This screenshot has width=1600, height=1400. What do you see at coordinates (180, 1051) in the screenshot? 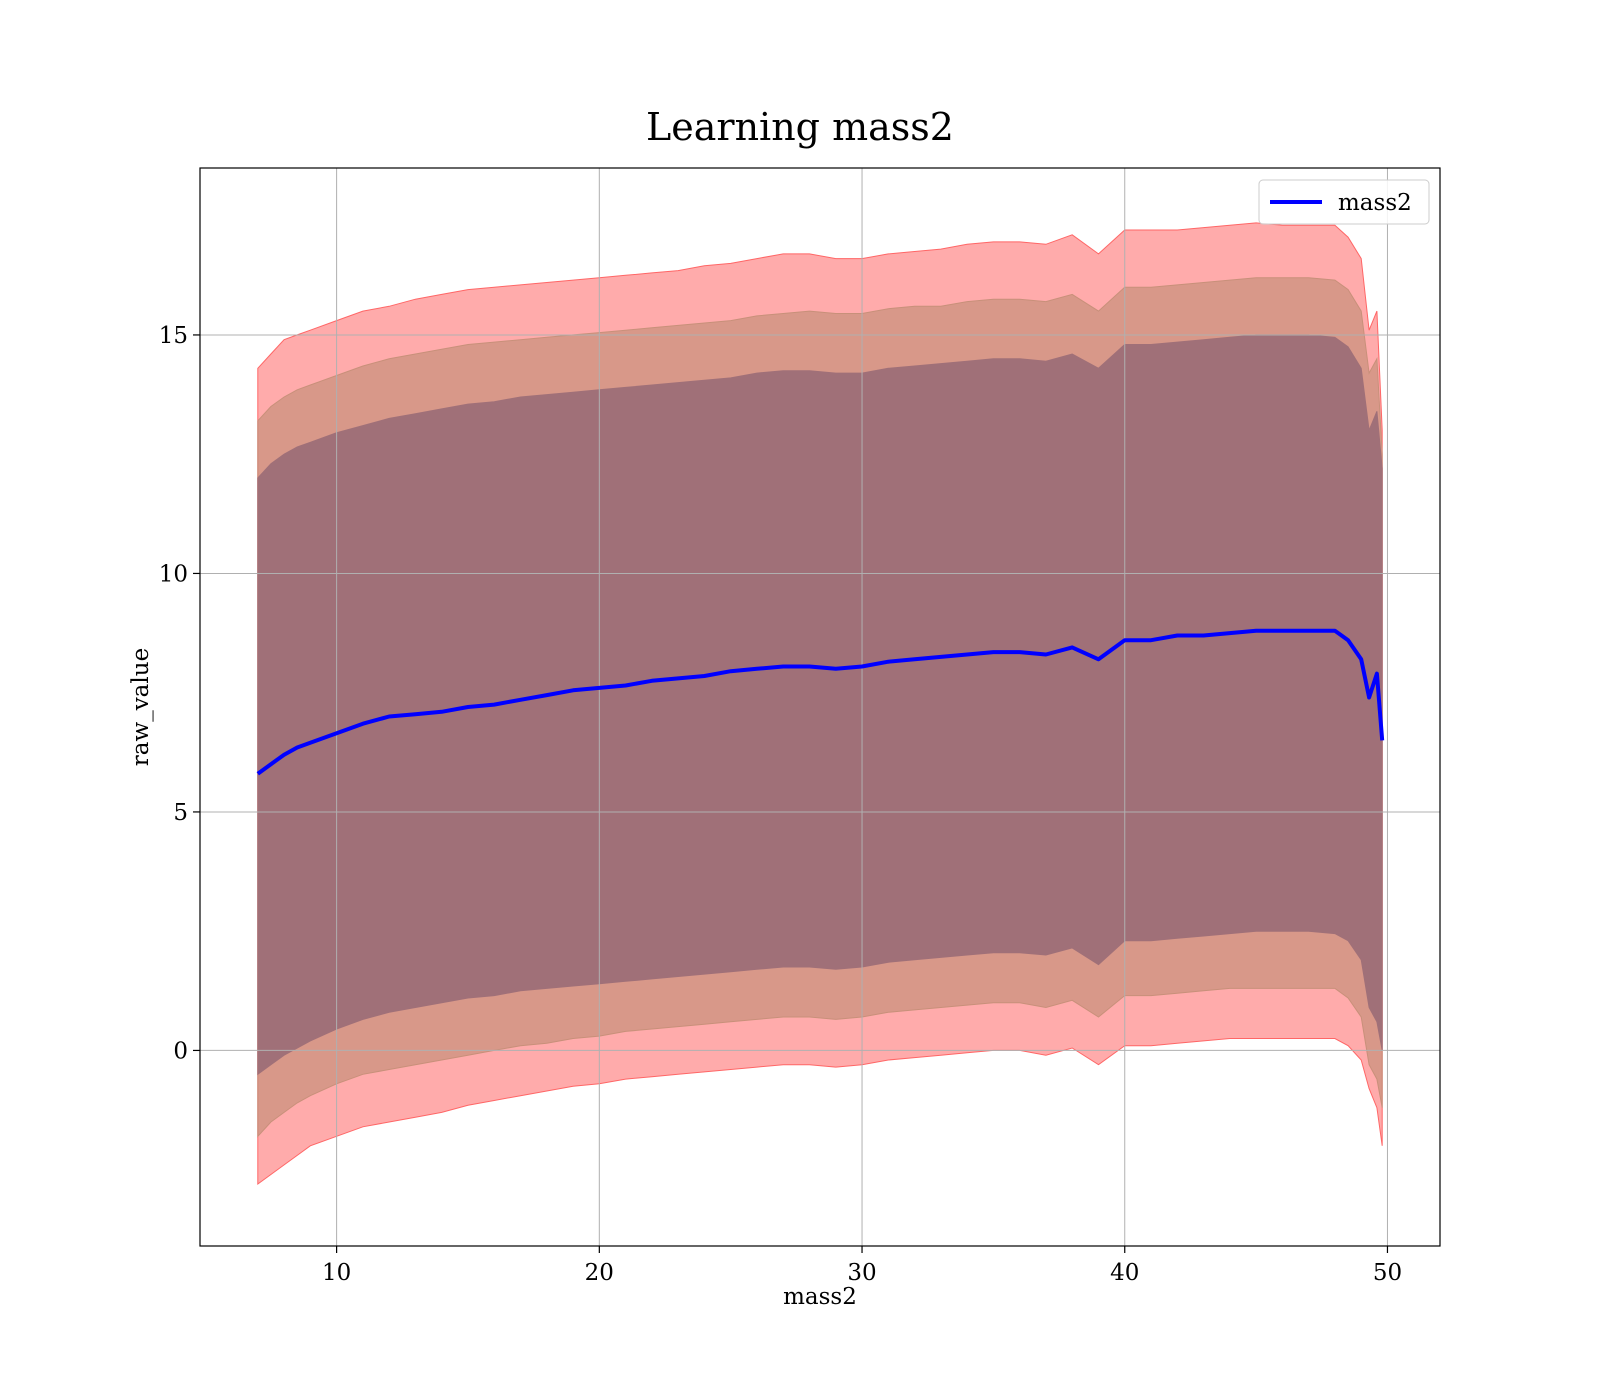
I see `y-tick-label: 0` at bounding box center [180, 1051].